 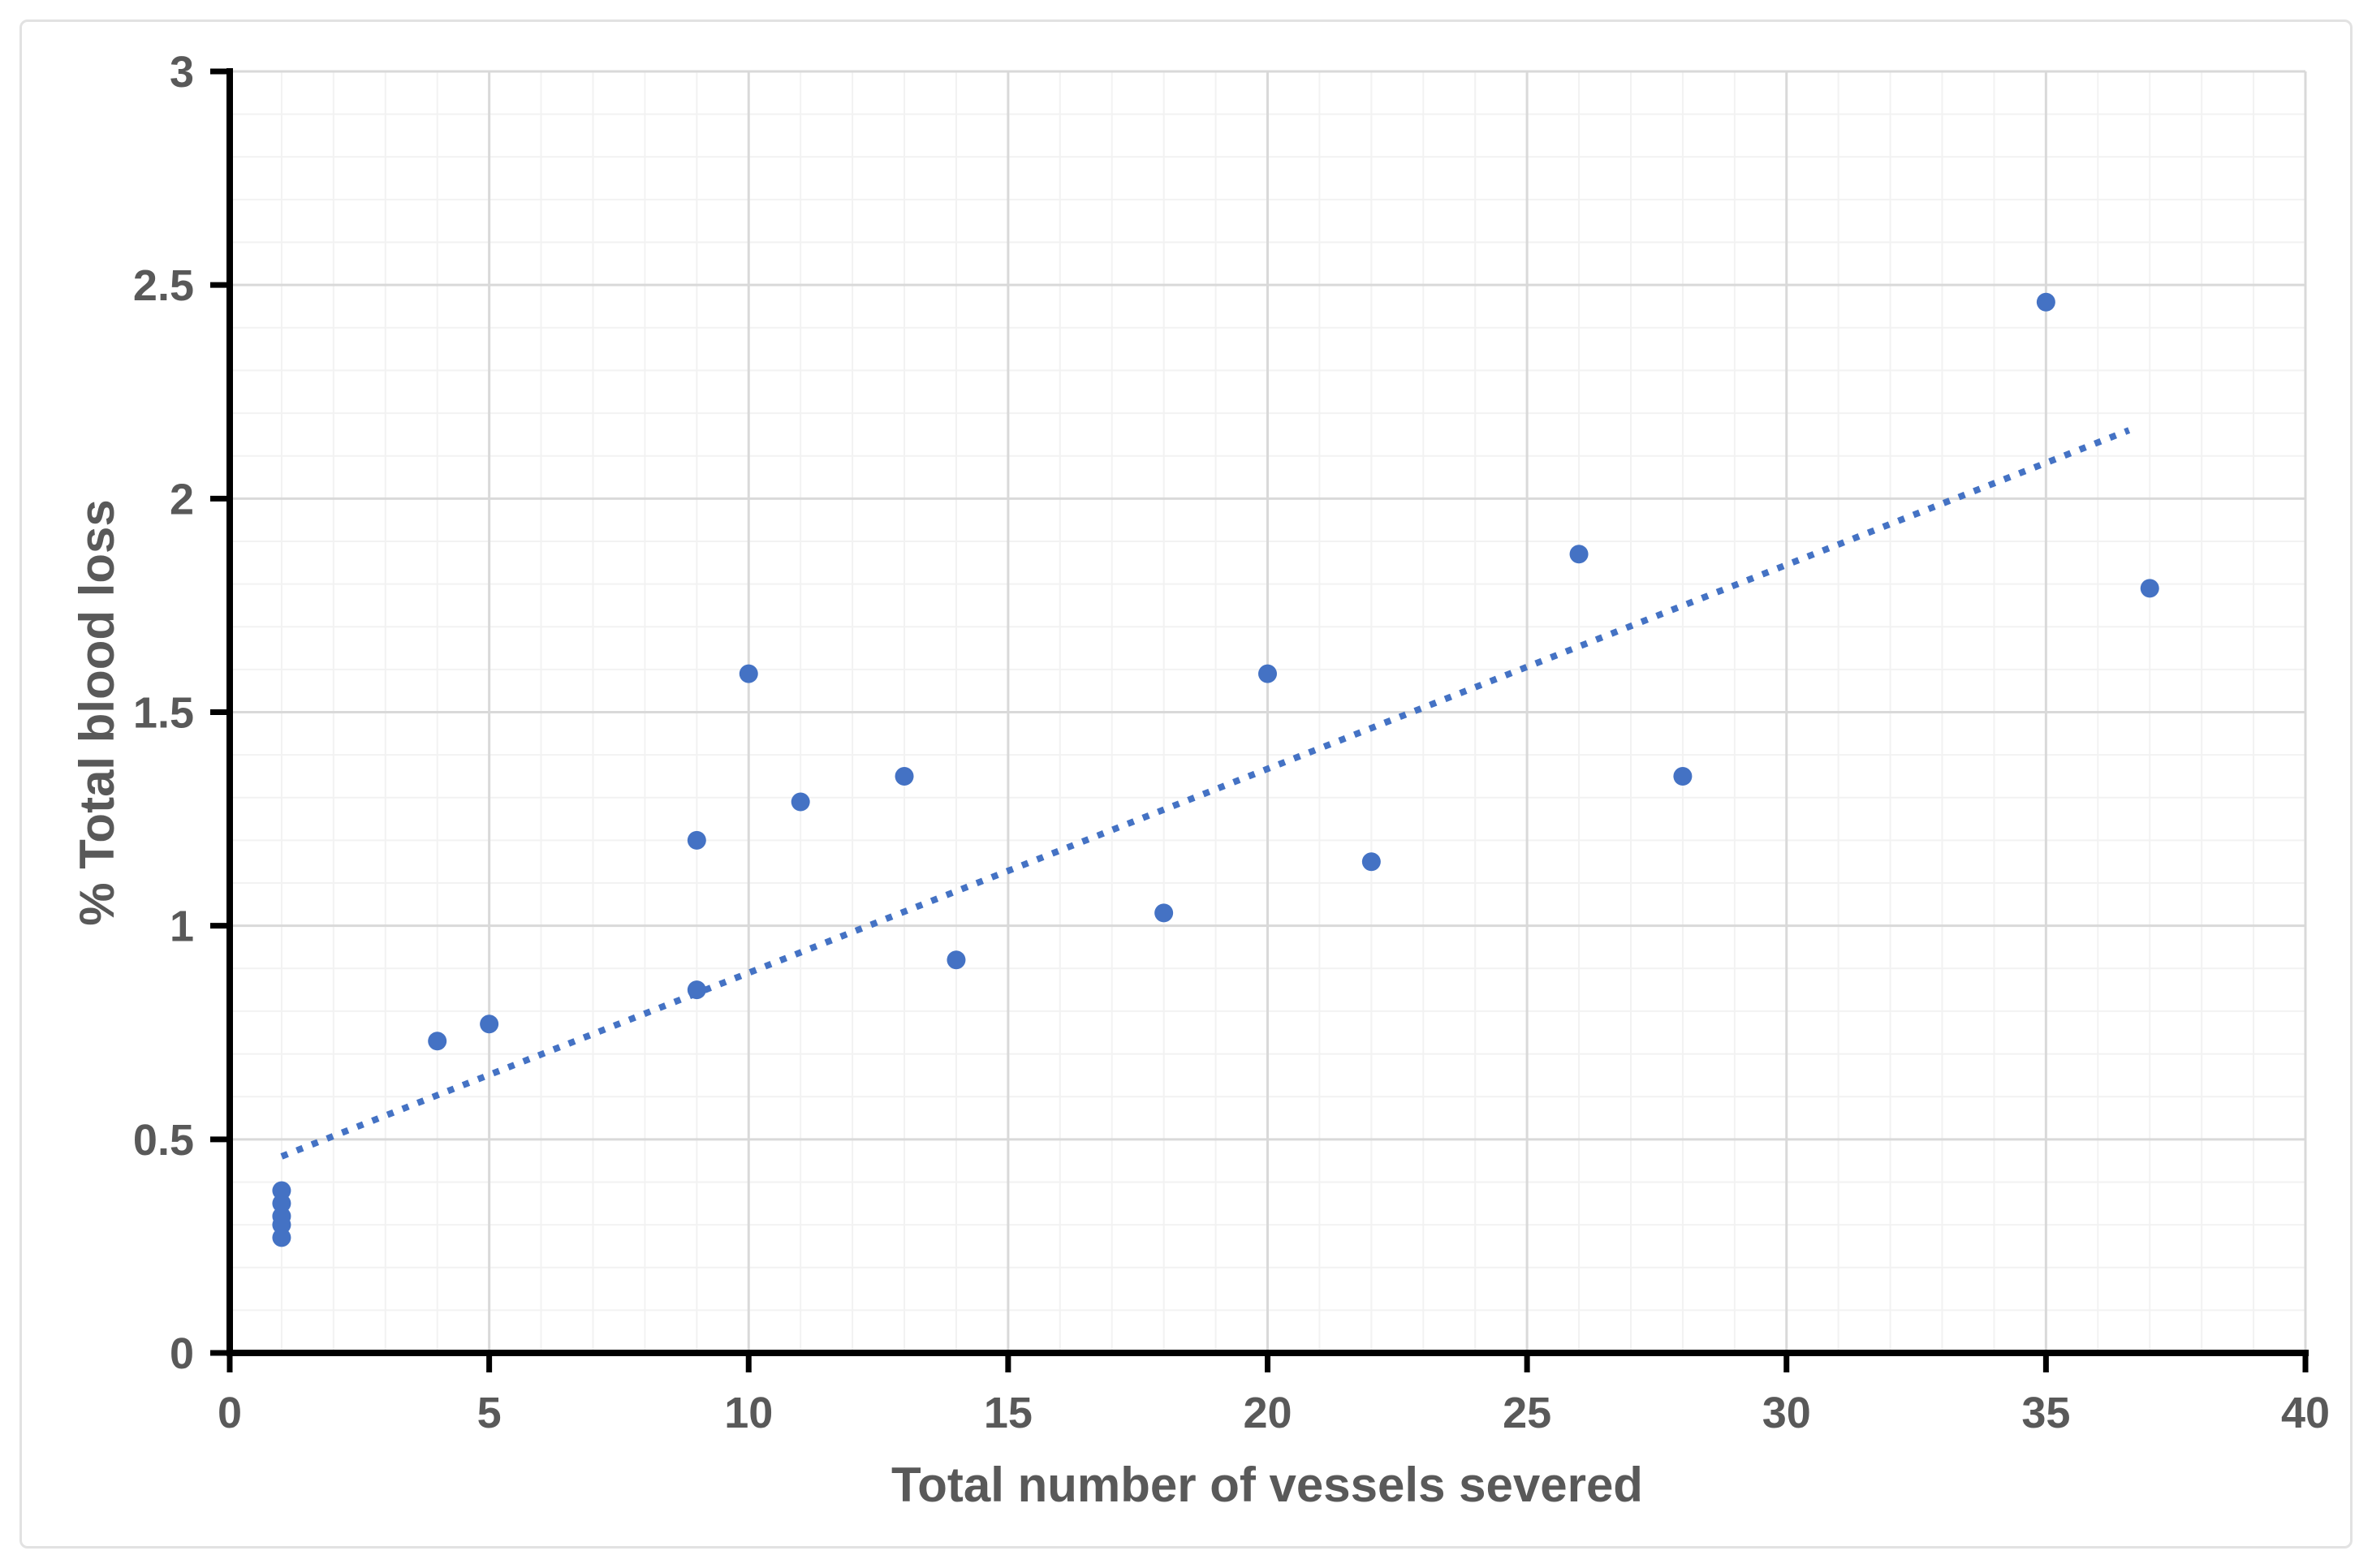 I want to click on x-tick-label: 10, so click(x=748, y=1413).